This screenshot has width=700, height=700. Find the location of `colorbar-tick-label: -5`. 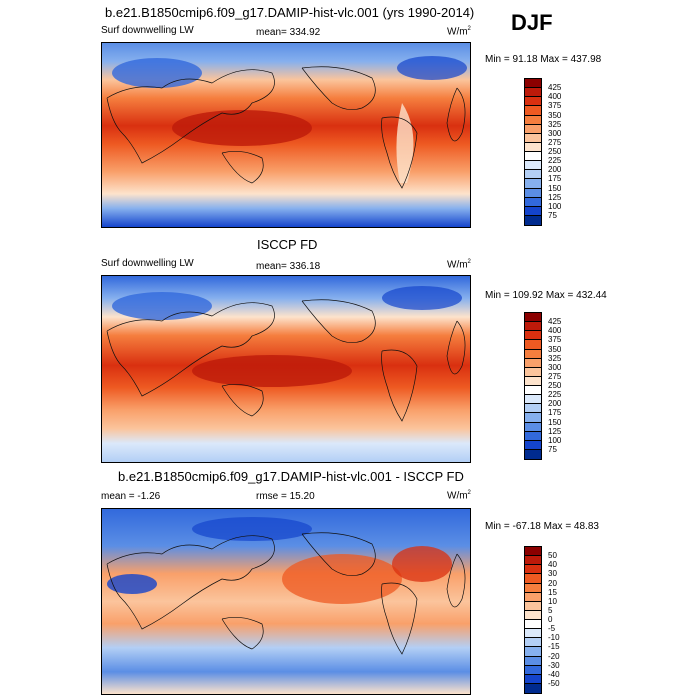

colorbar-tick-label: -5 is located at coordinates (552, 629).